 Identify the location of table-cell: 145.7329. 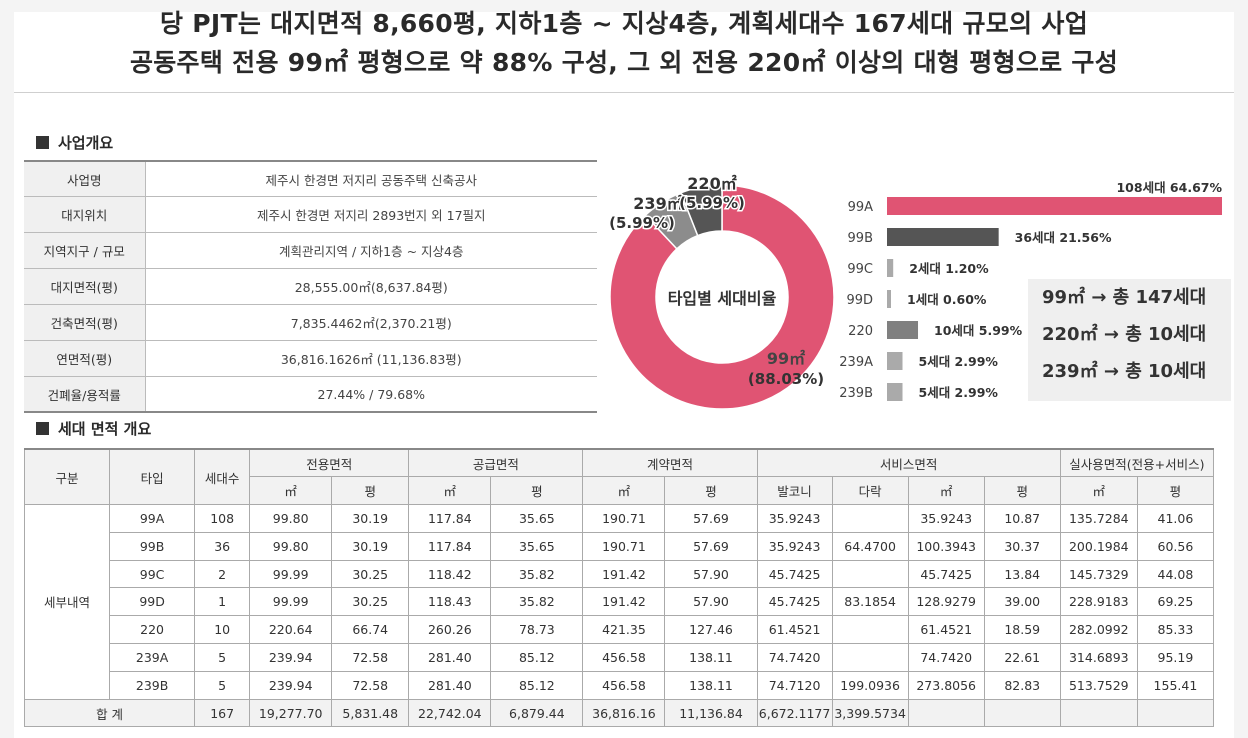
(1098, 574).